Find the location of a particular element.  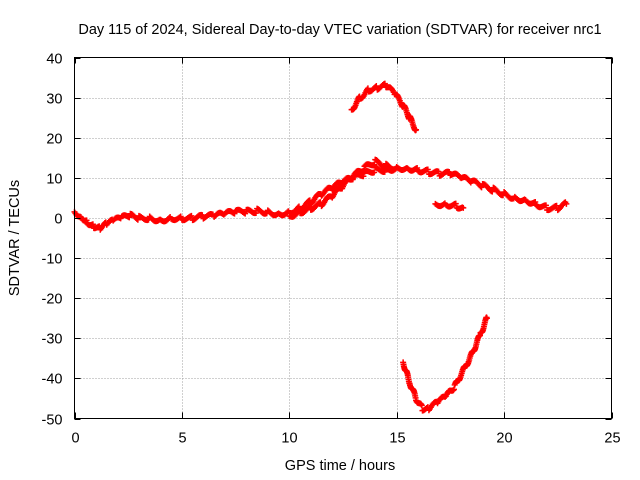

y-axis-label: SDTVAR / TECUs is located at coordinates (15, 238).